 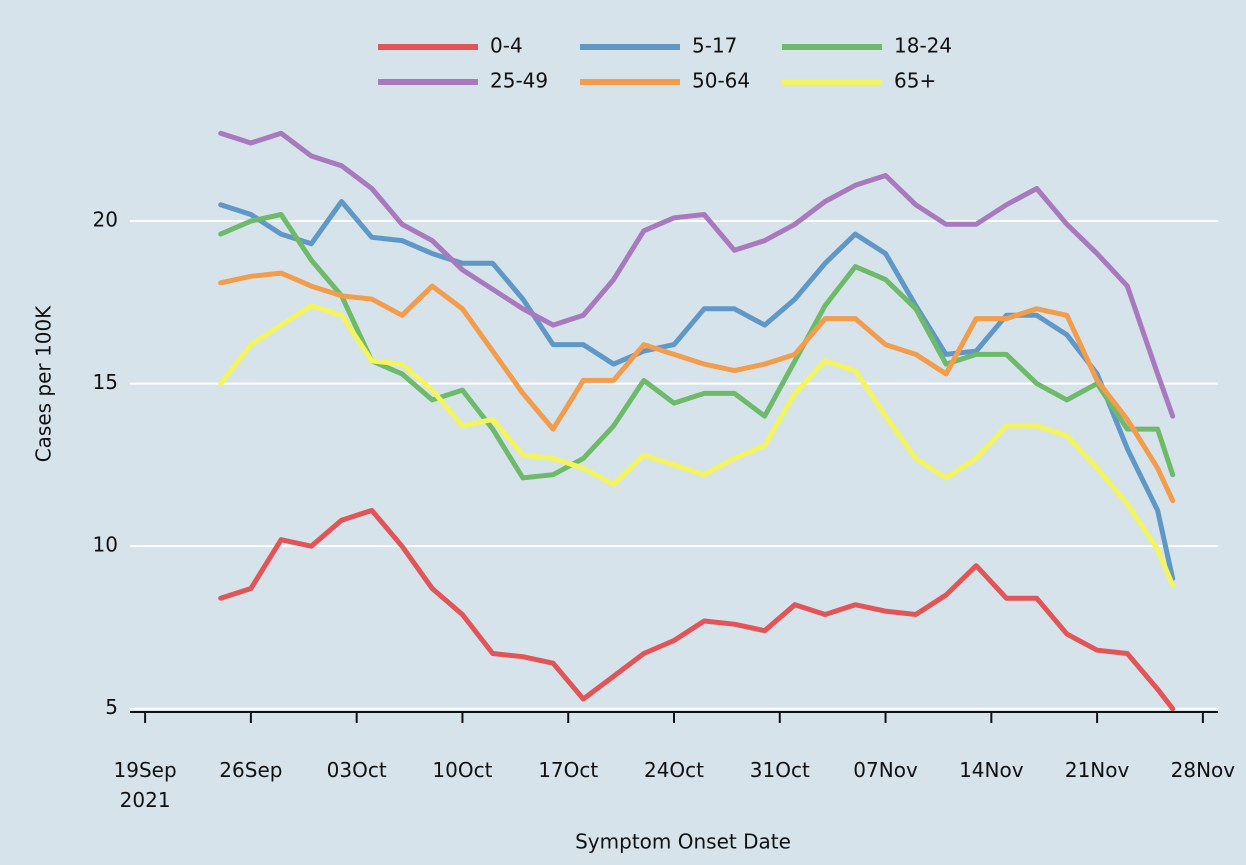 I want to click on x-tick-label: 19Sep 2021, so click(x=145, y=785).